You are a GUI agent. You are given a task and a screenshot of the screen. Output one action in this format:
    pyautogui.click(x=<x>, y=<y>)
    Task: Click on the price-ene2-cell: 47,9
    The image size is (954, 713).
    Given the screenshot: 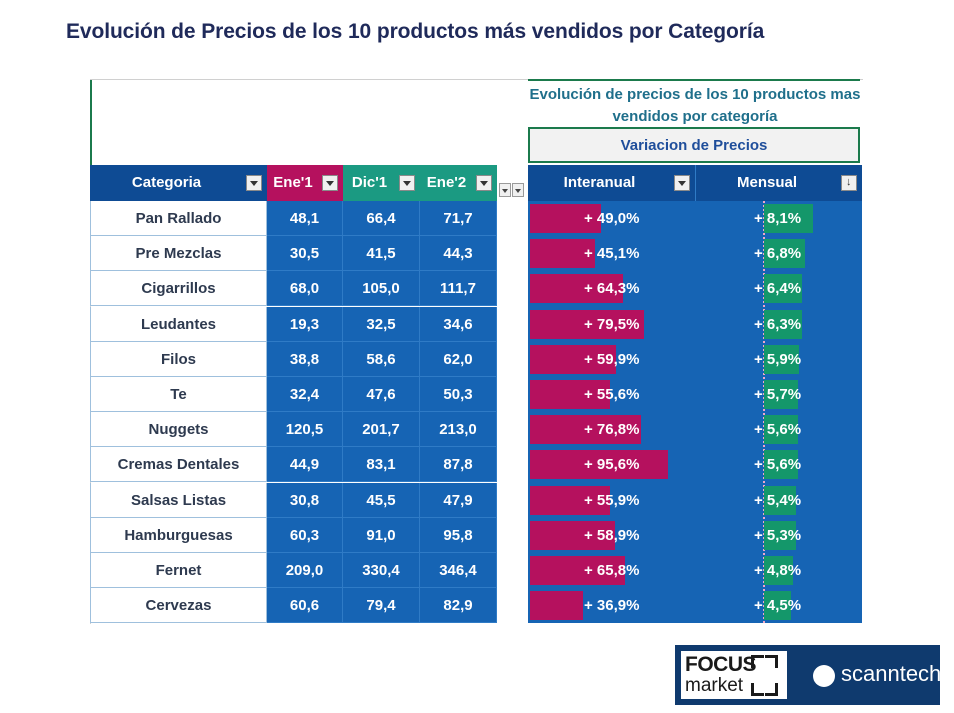 What is the action you would take?
    pyautogui.click(x=458, y=500)
    